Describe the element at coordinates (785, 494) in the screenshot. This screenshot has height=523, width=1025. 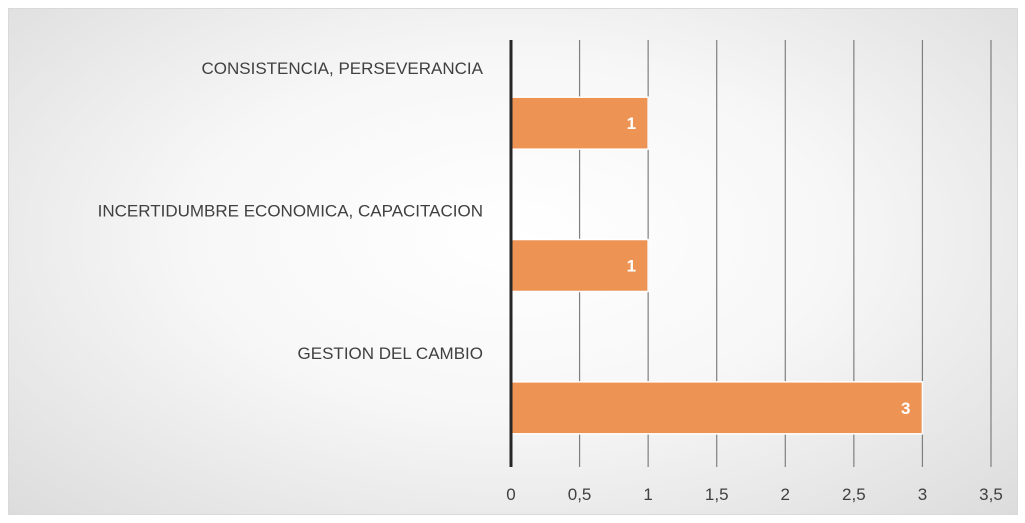
I see `x-tick-label: 2` at that location.